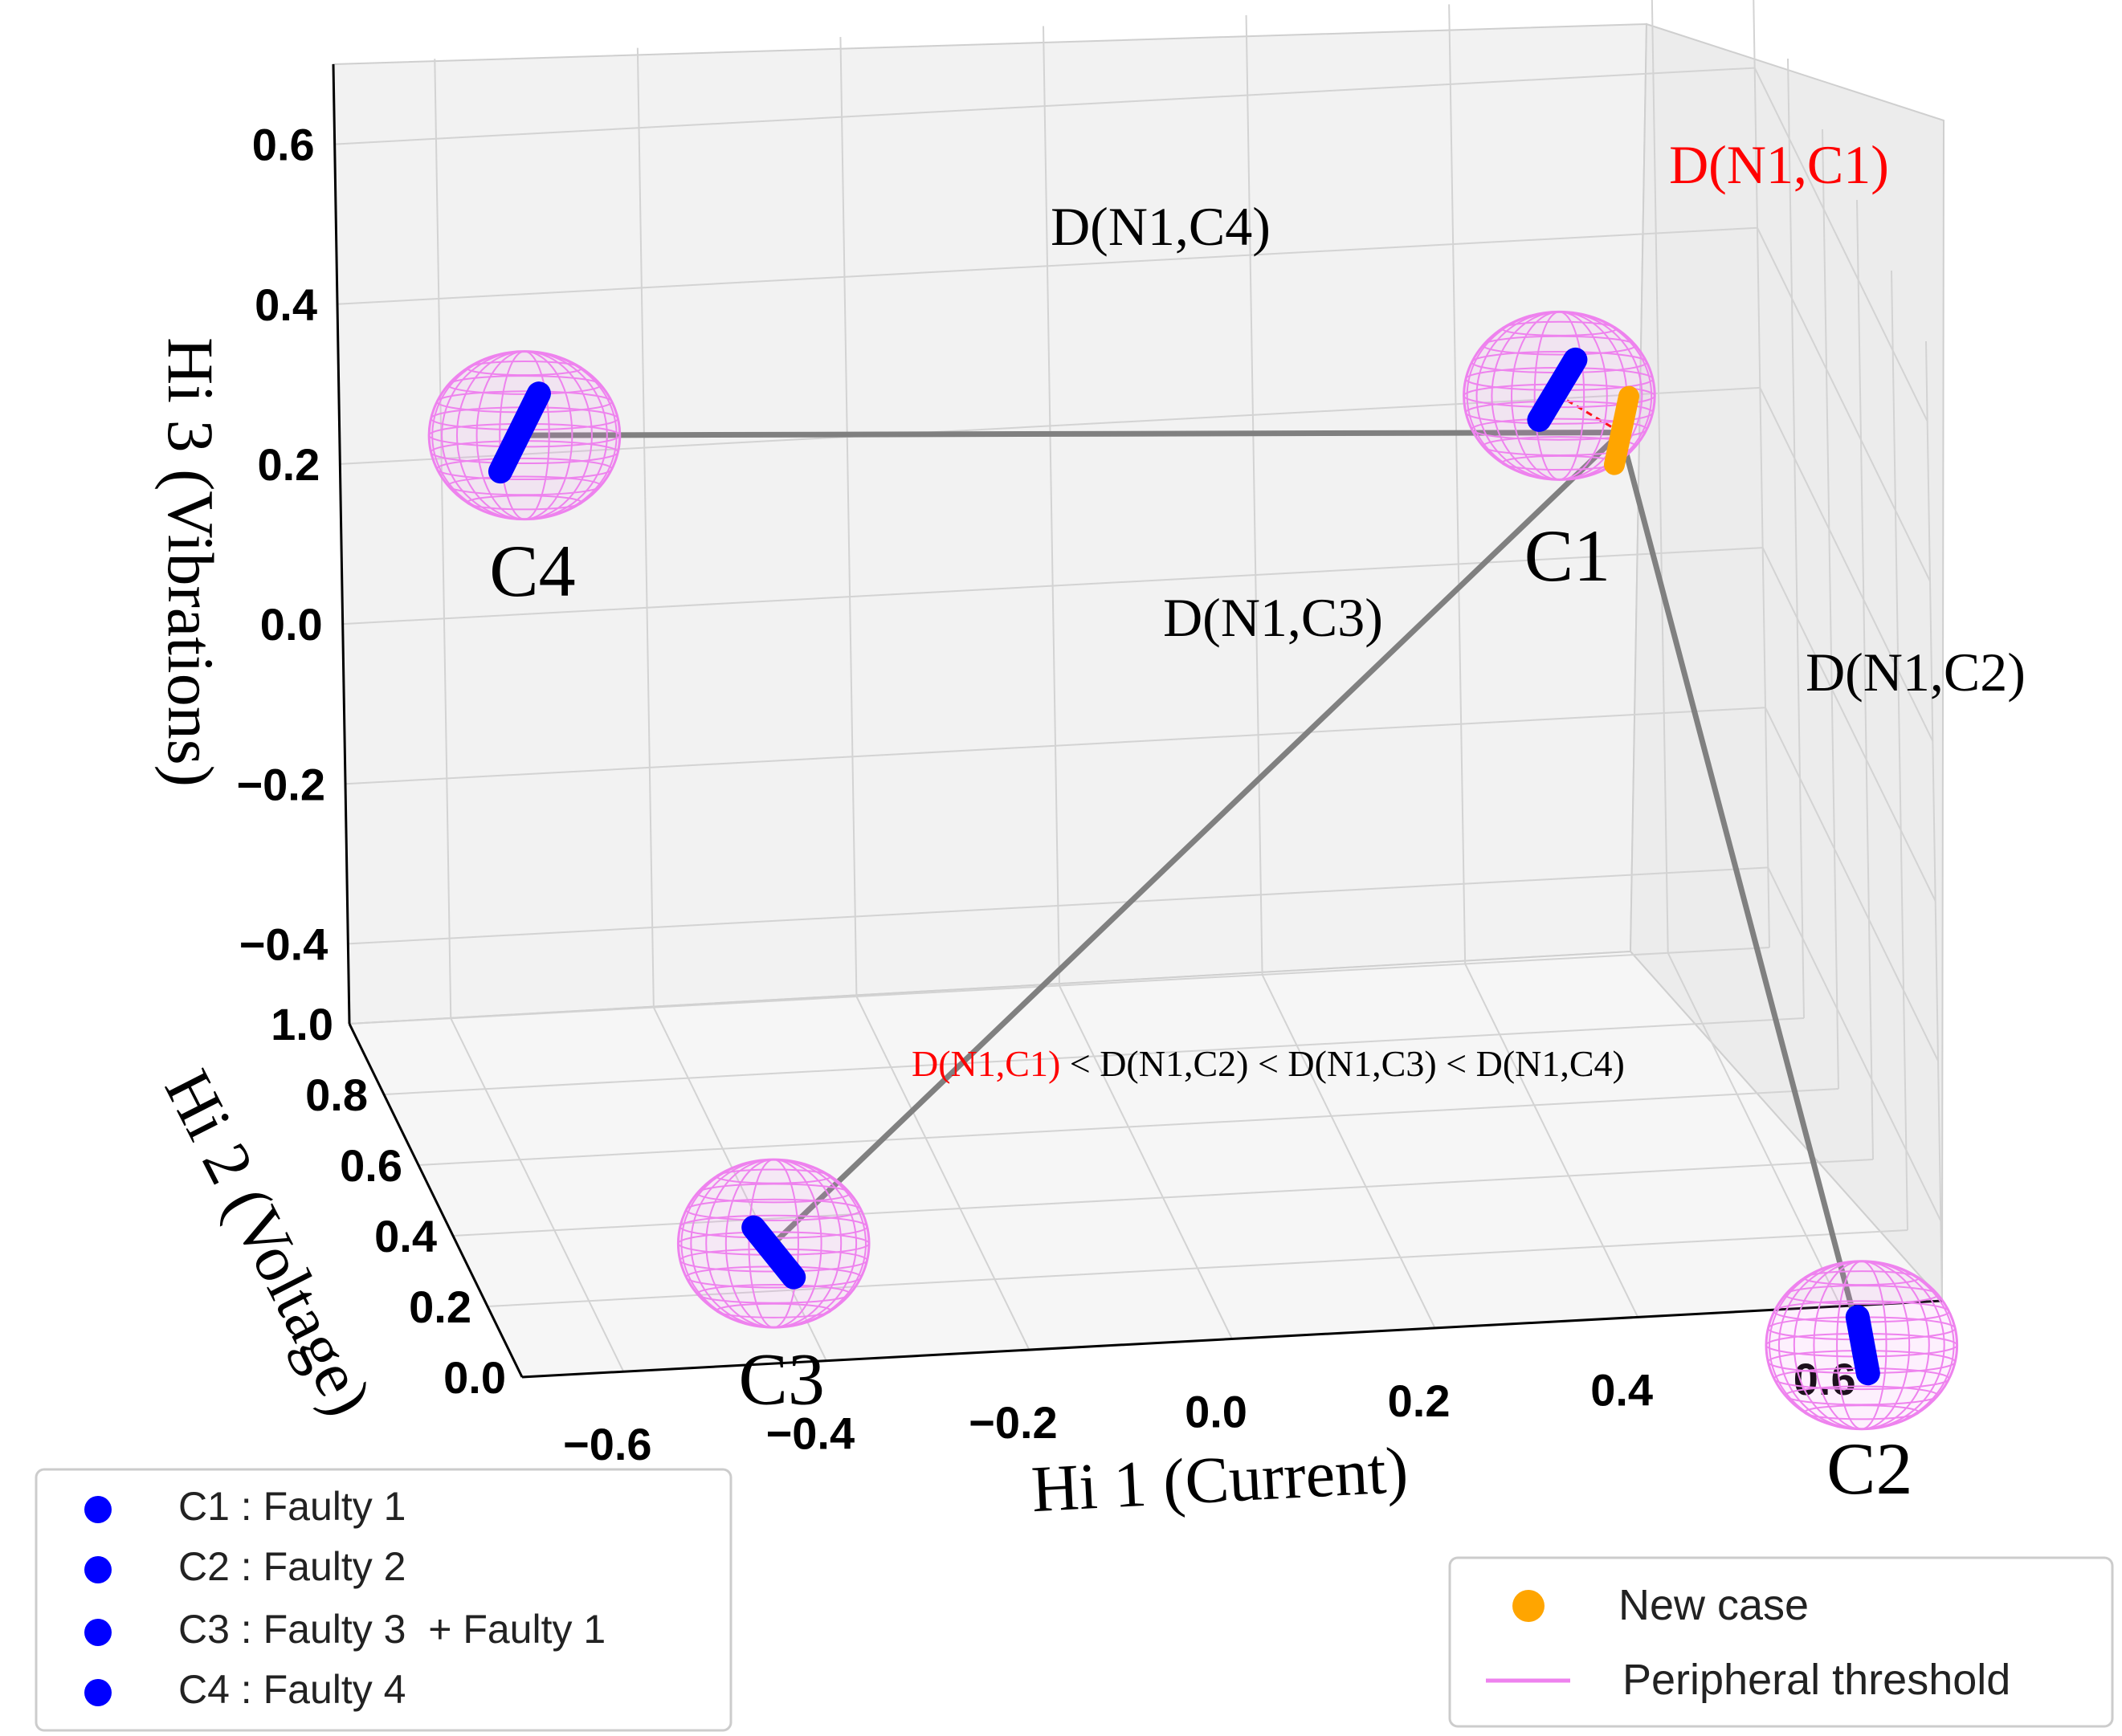  What do you see at coordinates (532, 571) in the screenshot?
I see `cluster-label-c4: C4` at bounding box center [532, 571].